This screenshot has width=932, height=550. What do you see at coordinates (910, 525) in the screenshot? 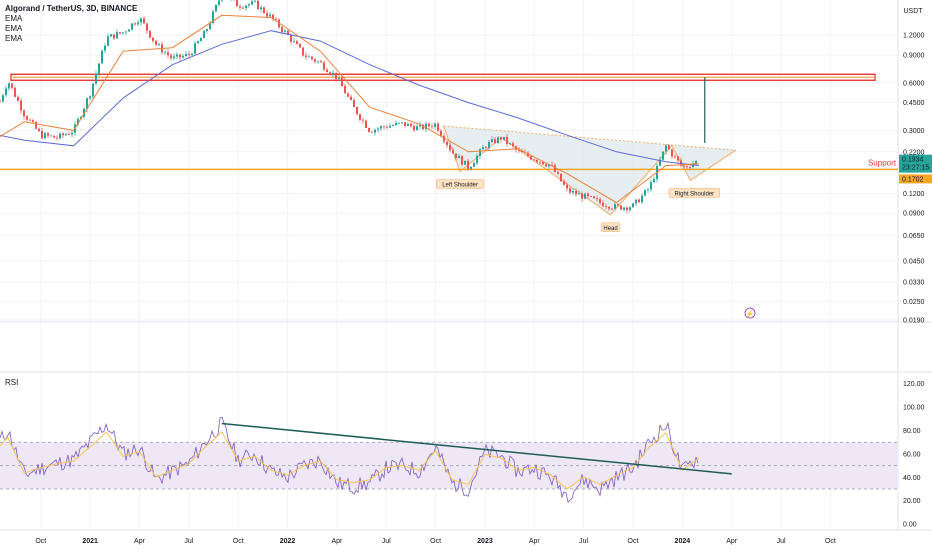
I see `rsi-tick-label: 0.00` at bounding box center [910, 525].